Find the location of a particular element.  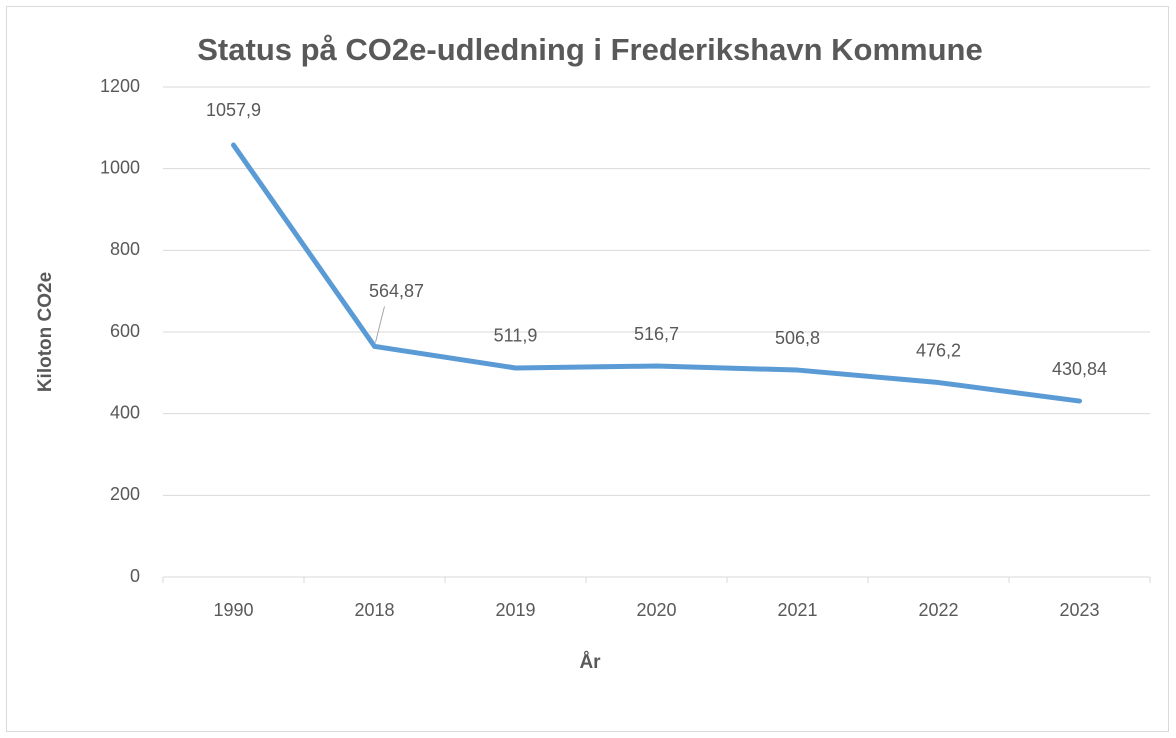

data-label: 516,7 is located at coordinates (656, 334).